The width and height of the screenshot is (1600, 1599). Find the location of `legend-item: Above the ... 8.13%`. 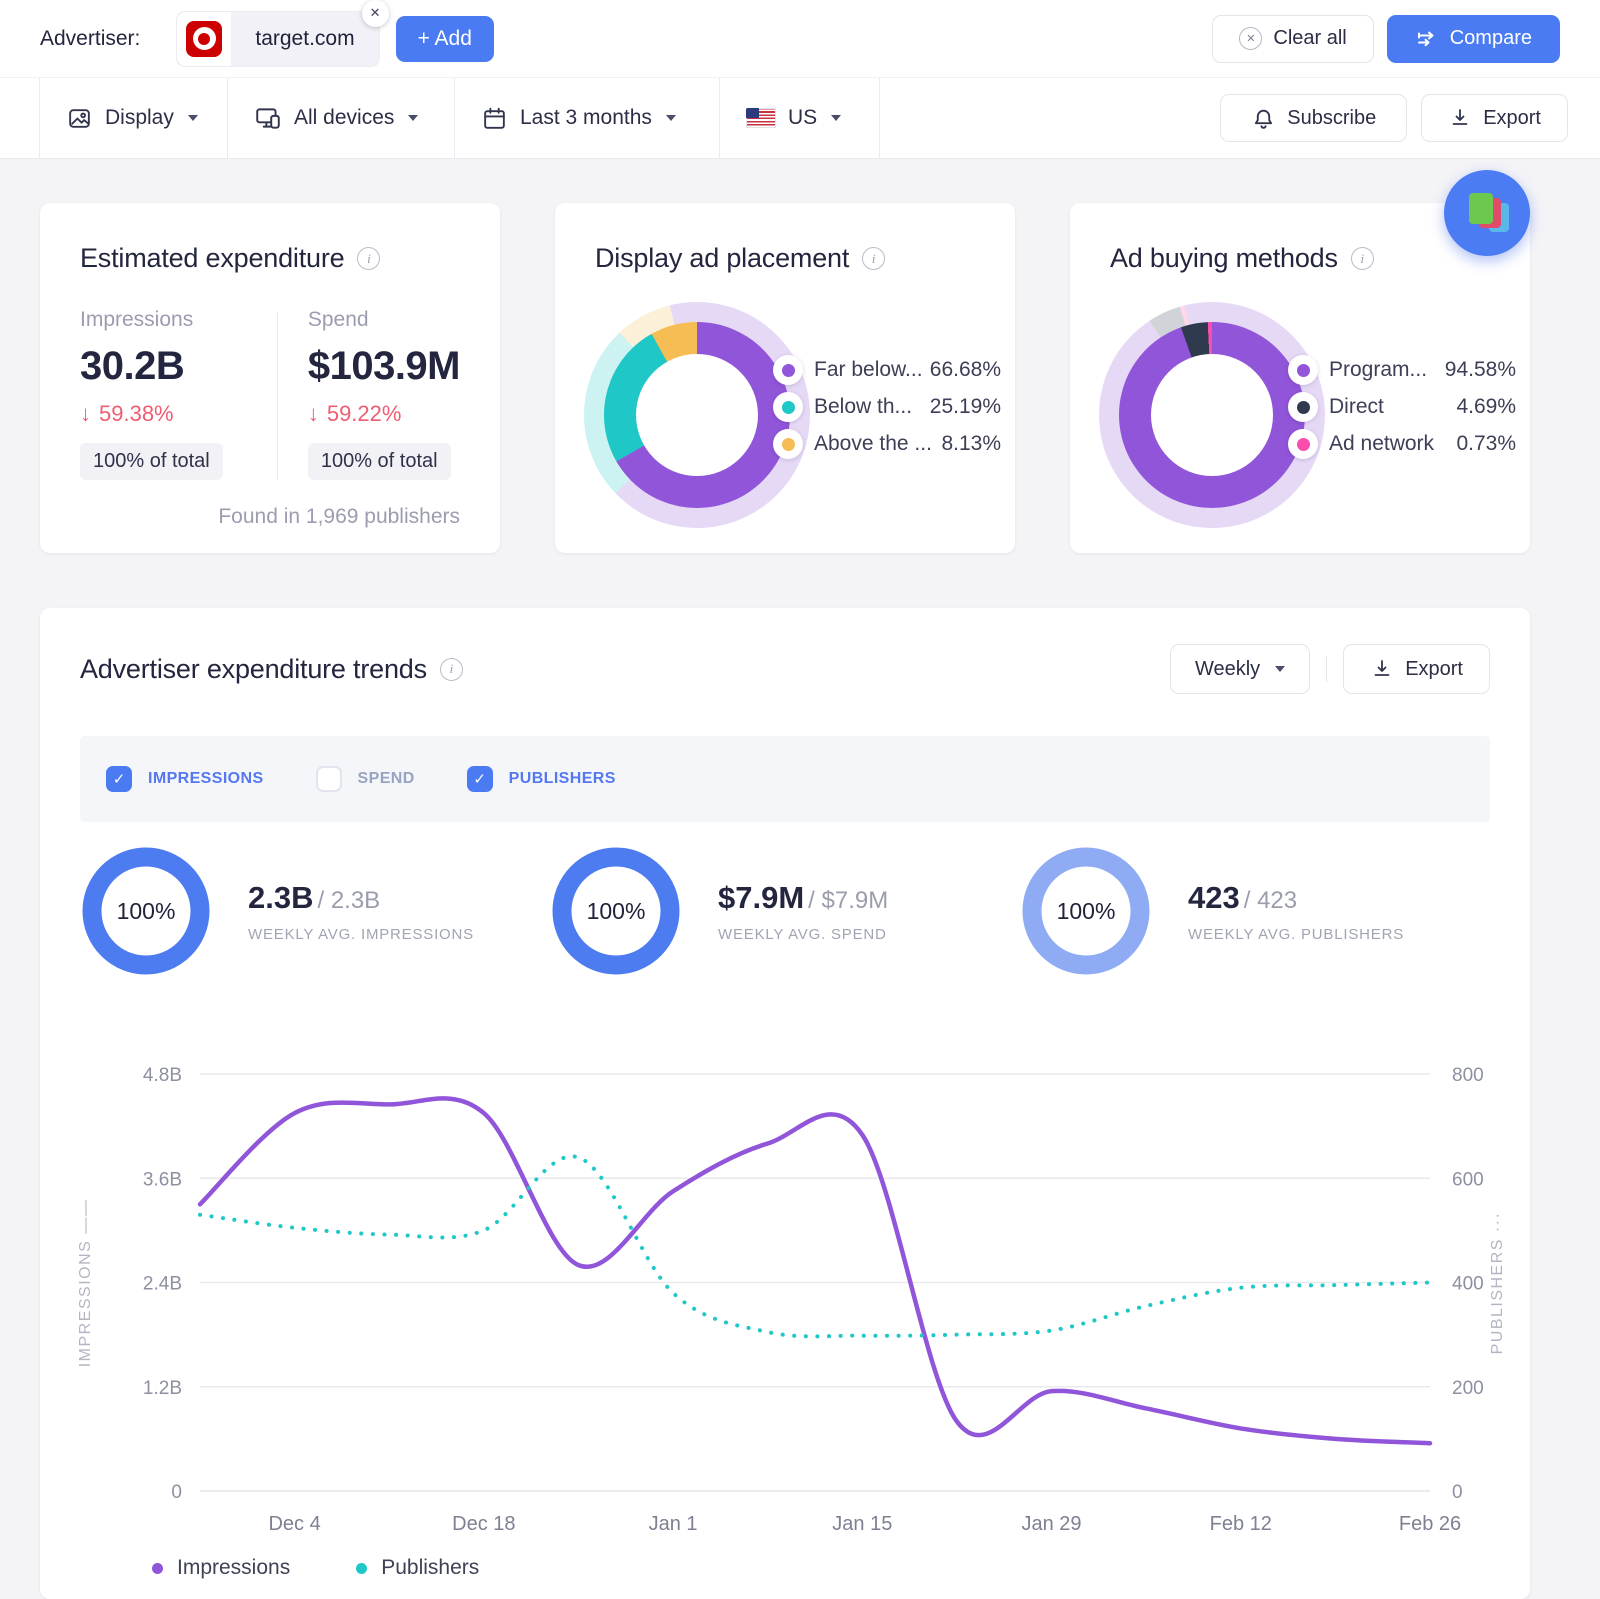

legend-item: Above the ... 8.13% is located at coordinates (887, 444).